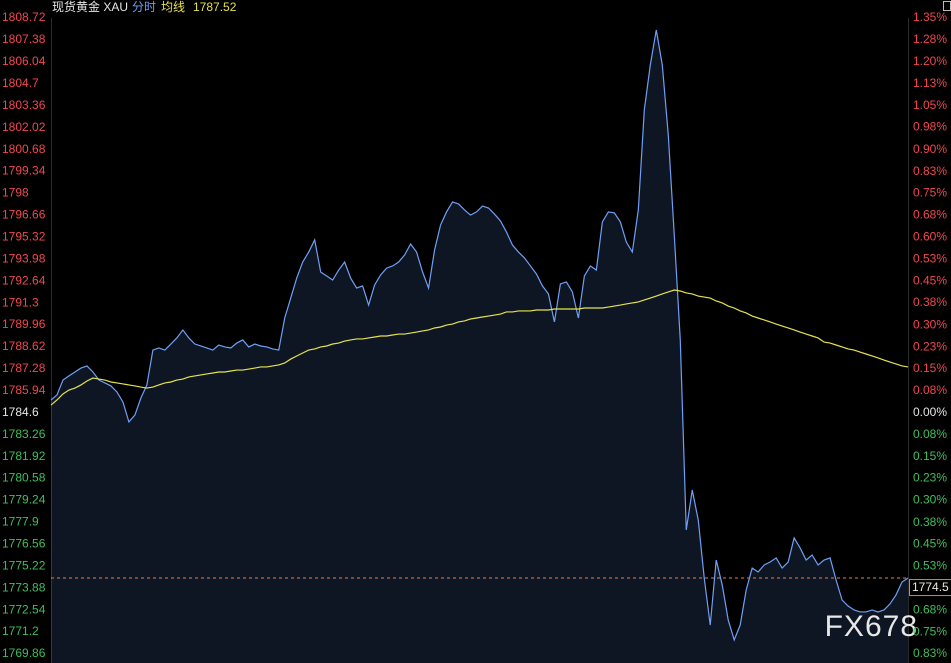 The height and width of the screenshot is (663, 951). I want to click on y2-tick-label: 1.35%, so click(930, 17).